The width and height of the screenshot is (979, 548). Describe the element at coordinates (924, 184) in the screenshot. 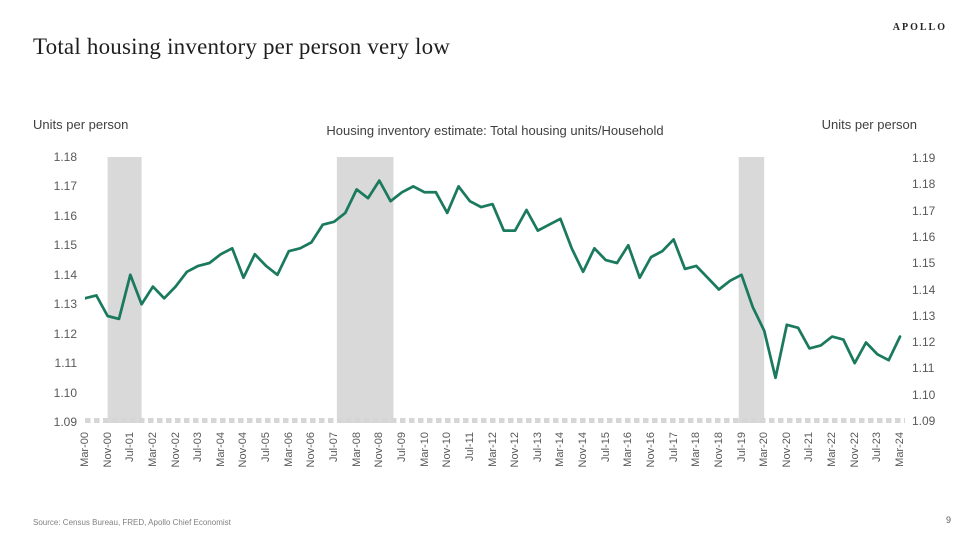

I see `right-axis-tick: 1.18` at that location.